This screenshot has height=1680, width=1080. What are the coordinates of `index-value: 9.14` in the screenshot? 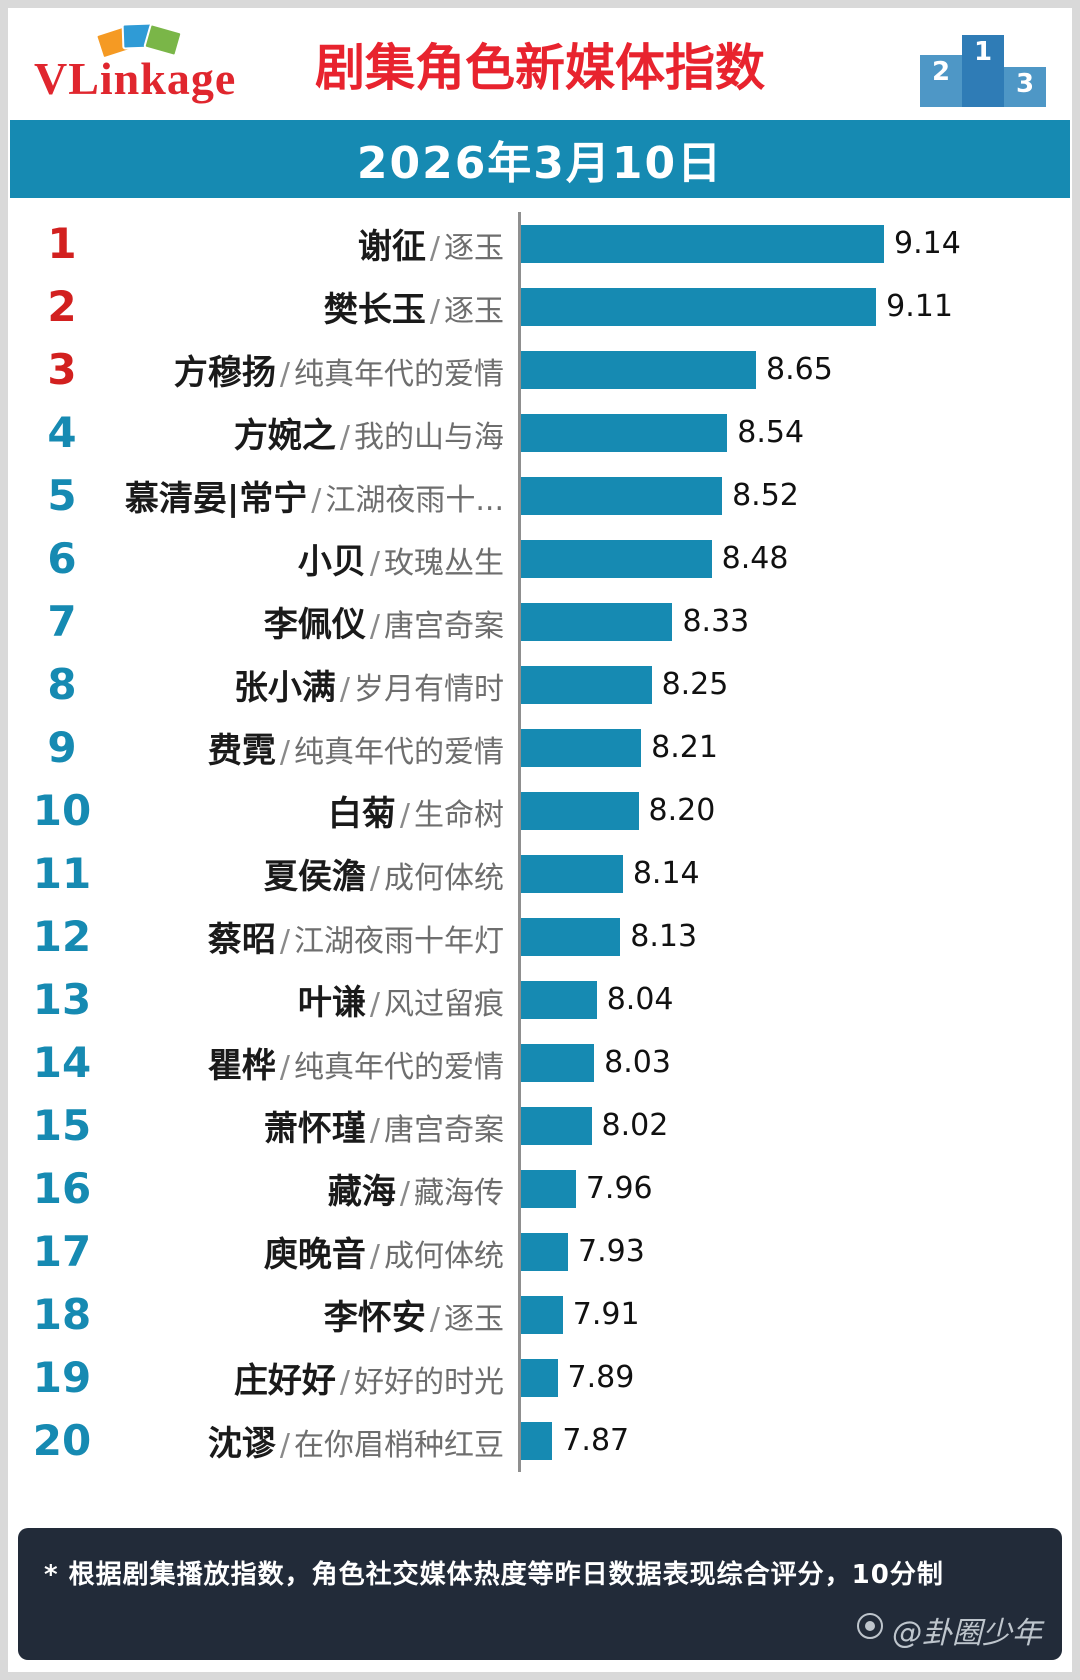 It's located at (927, 243).